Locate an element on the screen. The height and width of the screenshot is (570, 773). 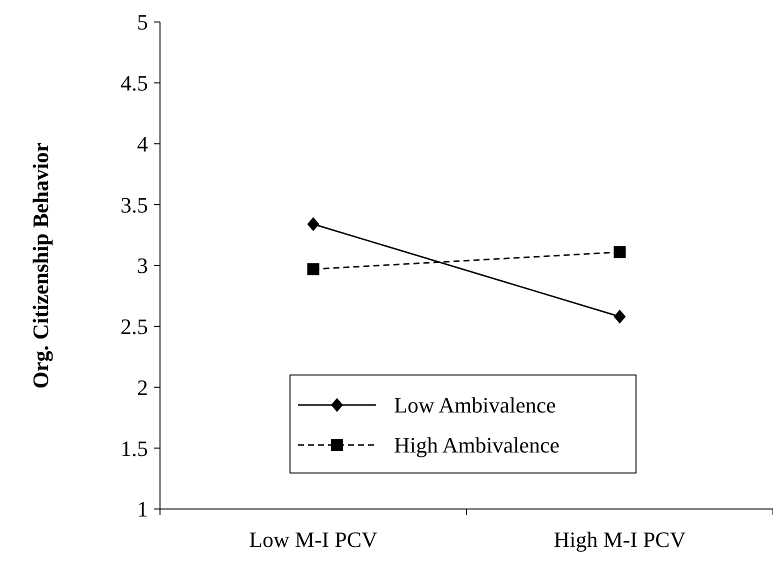
x-tick-label: High M-I PCV is located at coordinates (620, 539).